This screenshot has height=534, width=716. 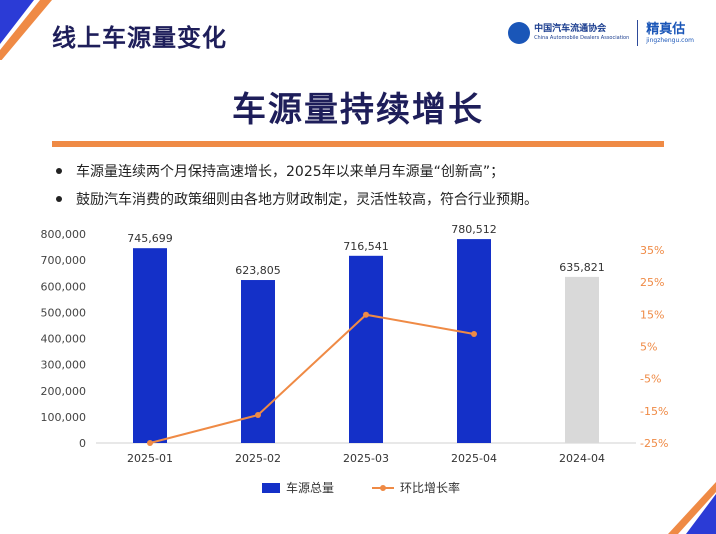 I want to click on main-title: 车源量持续增长, so click(x=358, y=110).